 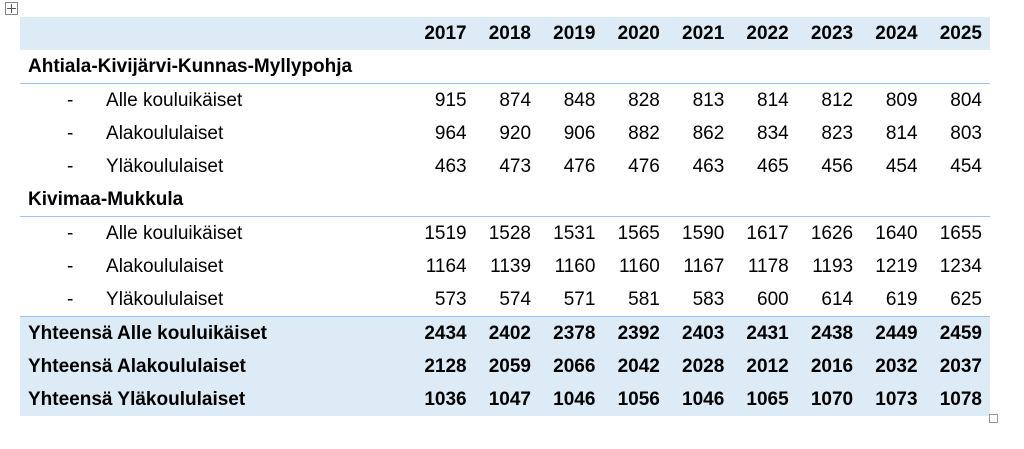 What do you see at coordinates (579, 299) in the screenshot?
I see `value-cell: 571` at bounding box center [579, 299].